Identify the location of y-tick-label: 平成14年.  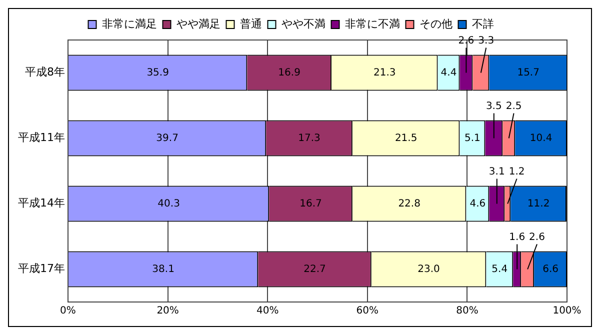
(41, 203).